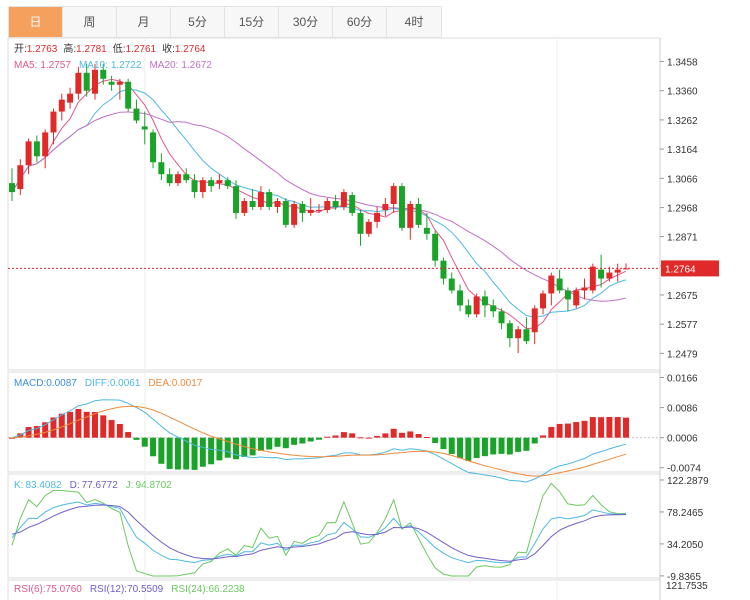 This screenshot has height=600, width=750. Describe the element at coordinates (414, 22) in the screenshot. I see `tab-7: 4时` at that location.